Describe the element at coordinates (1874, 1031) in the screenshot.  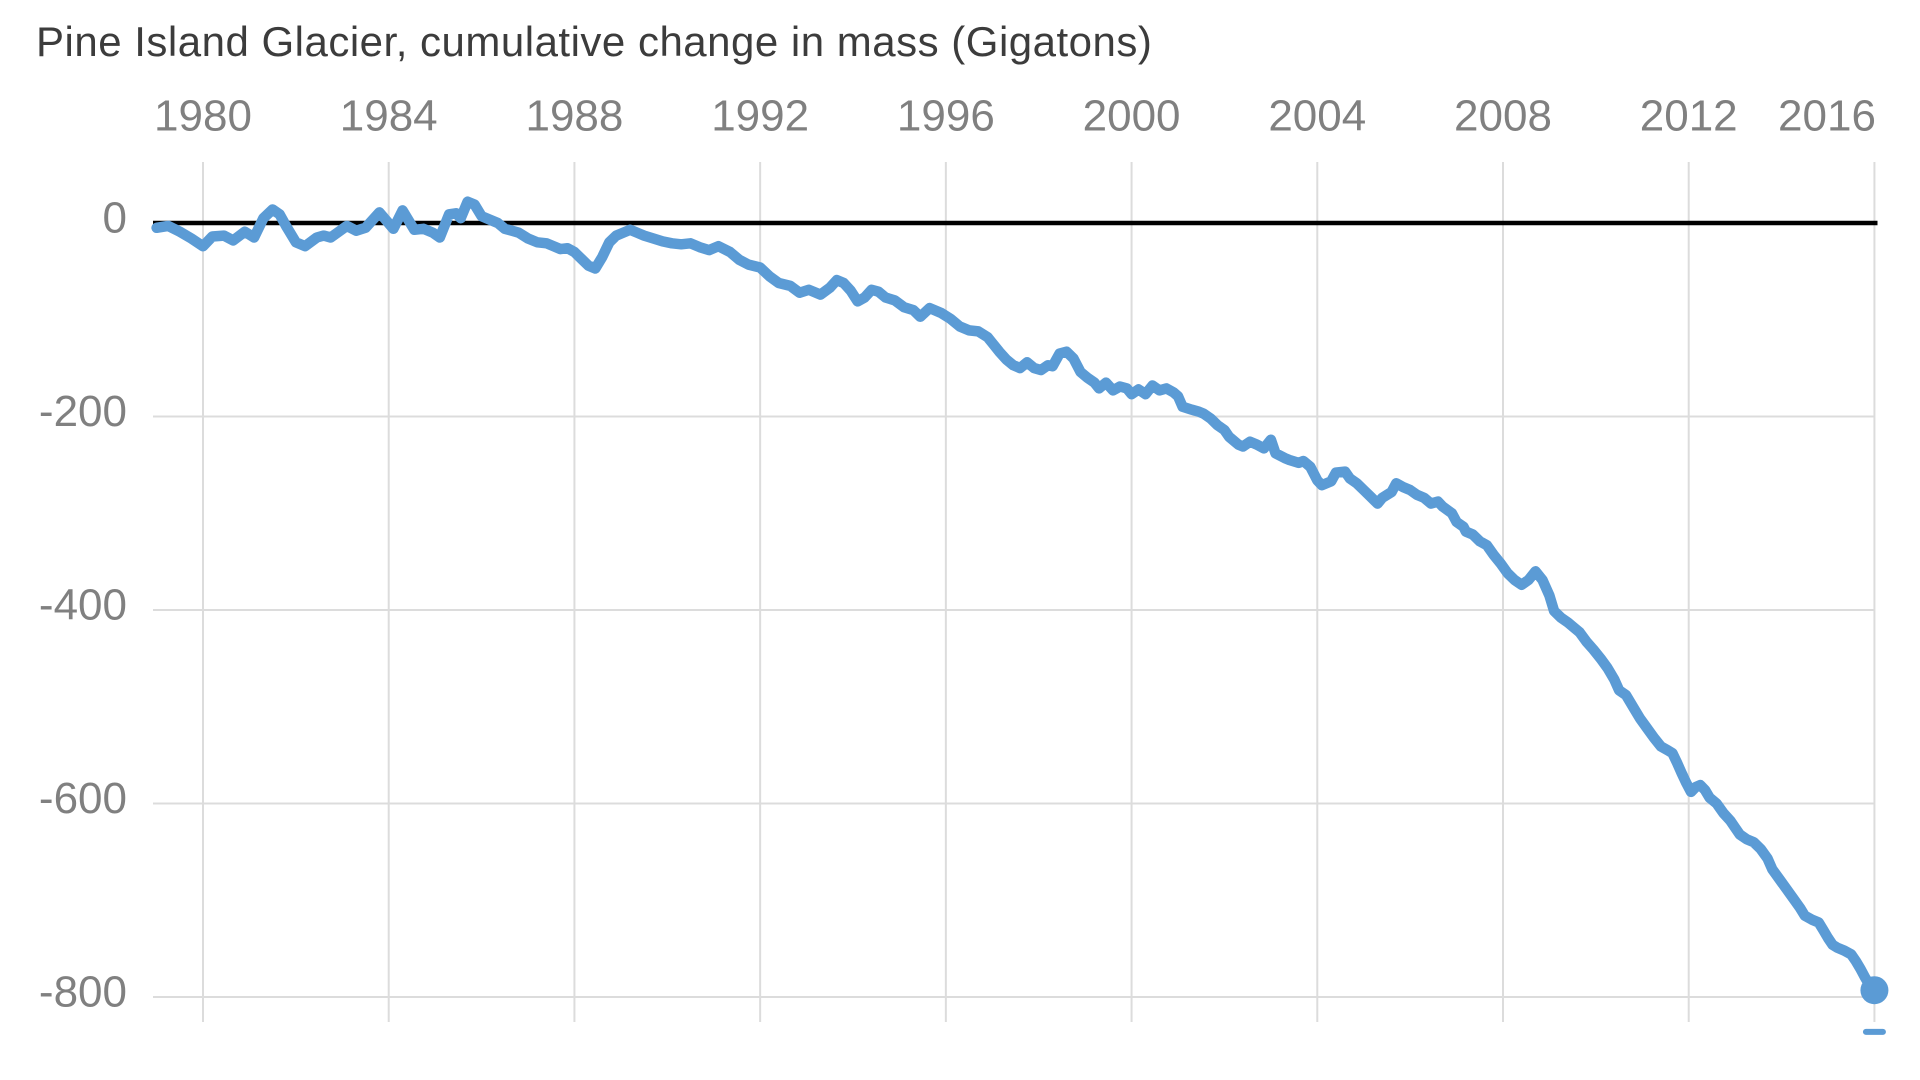
I see `cutoff-label-dash` at that location.